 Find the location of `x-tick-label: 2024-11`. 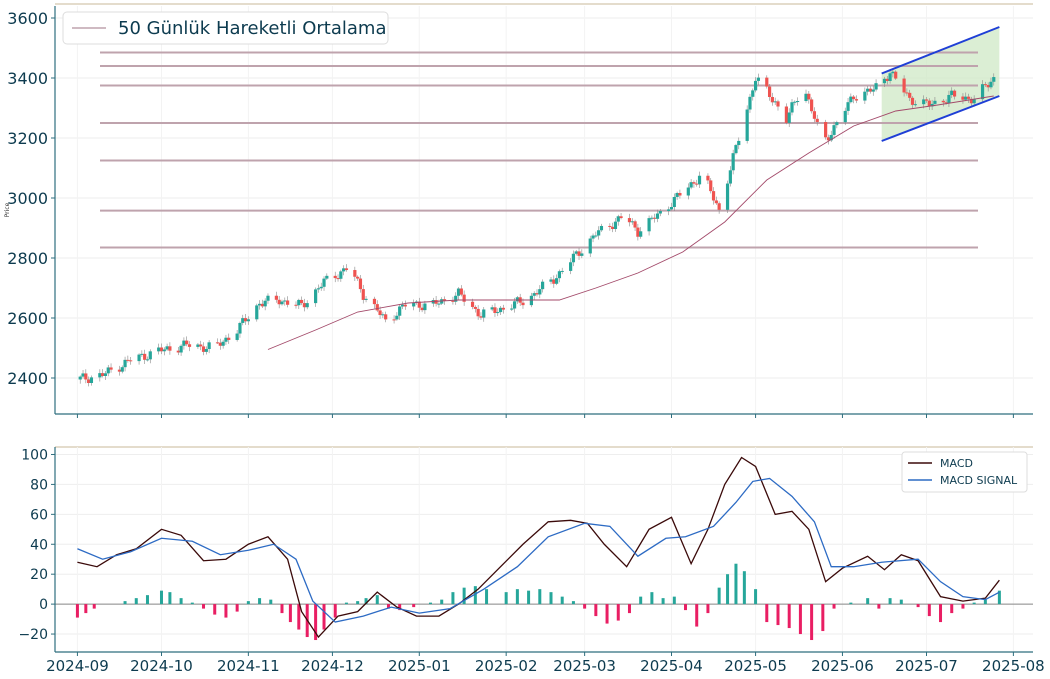

x-tick-label: 2024-11 is located at coordinates (248, 666).